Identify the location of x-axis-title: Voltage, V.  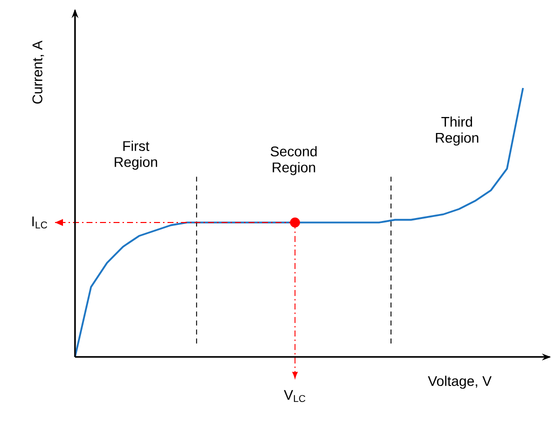
(460, 382).